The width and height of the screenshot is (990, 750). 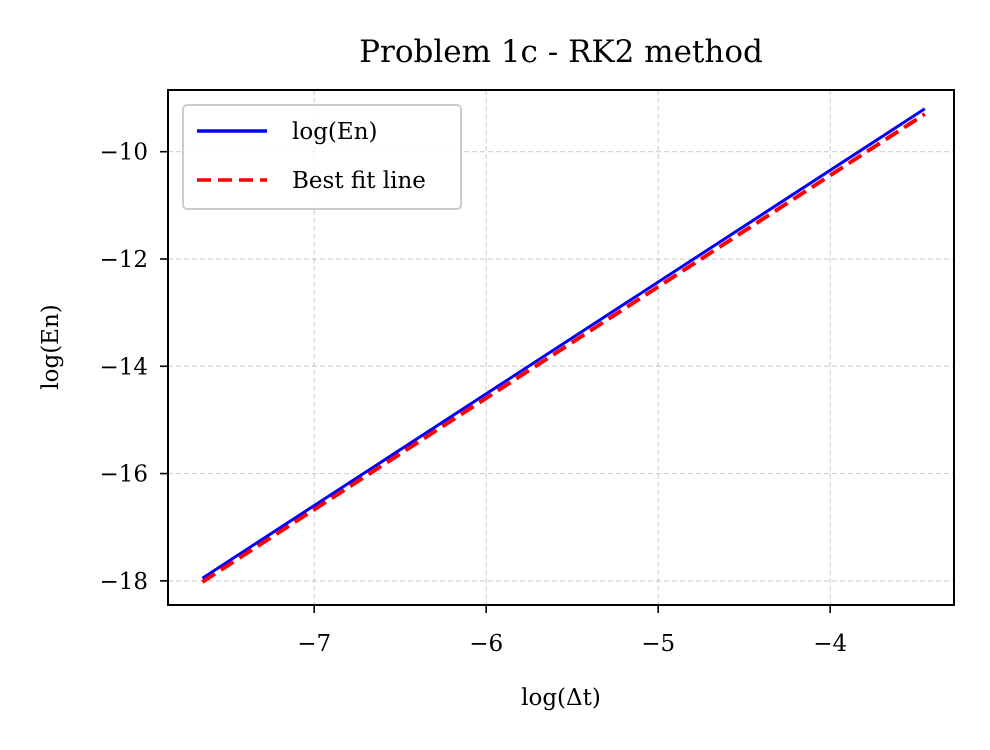 I want to click on y-tick-label: −14, so click(x=123, y=367).